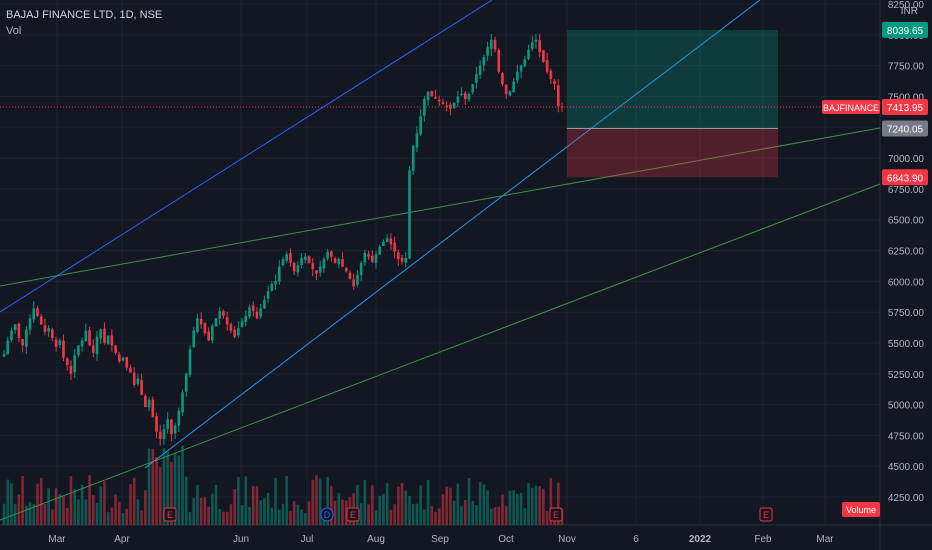  What do you see at coordinates (440, 539) in the screenshot?
I see `x-tick-label: Sep` at bounding box center [440, 539].